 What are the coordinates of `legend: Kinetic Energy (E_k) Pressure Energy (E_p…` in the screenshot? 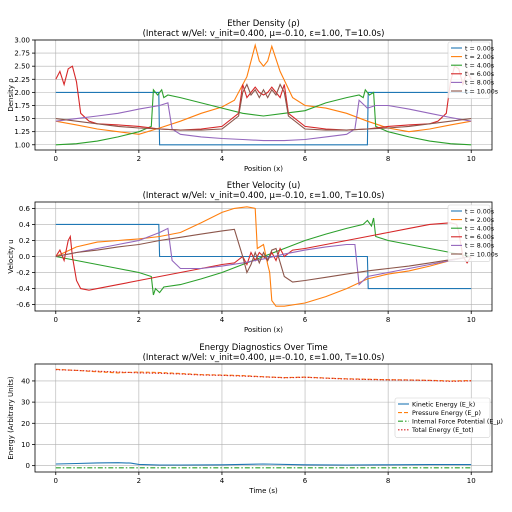 It's located at (448, 417).